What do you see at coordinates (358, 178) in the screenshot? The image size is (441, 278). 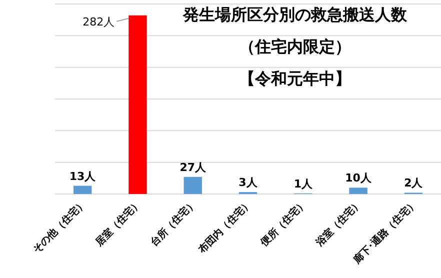 I see `data-label: 10人` at bounding box center [358, 178].